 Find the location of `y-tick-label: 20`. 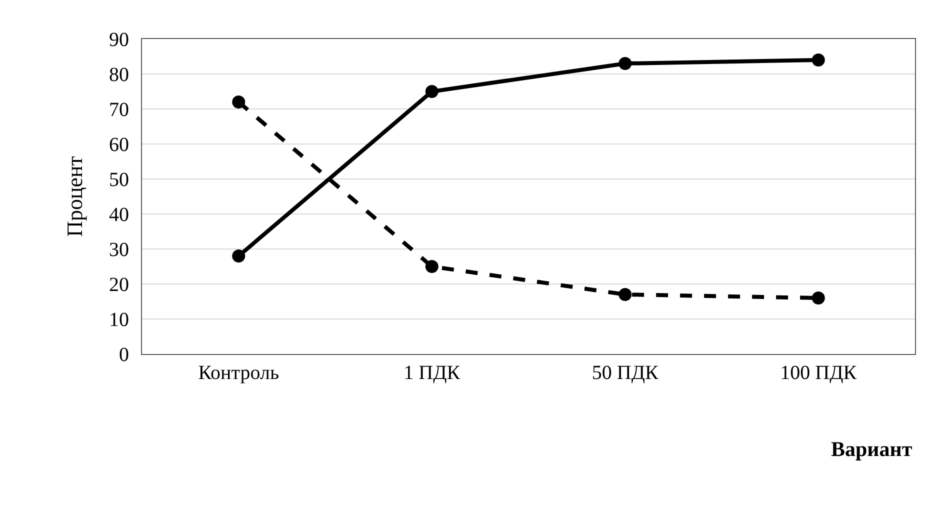

y-tick-label: 20 is located at coordinates (119, 285).